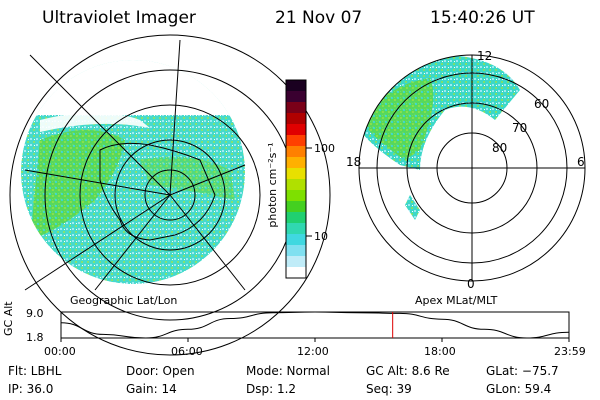  I want to click on altitude-x-ticks, so click(315, 340).